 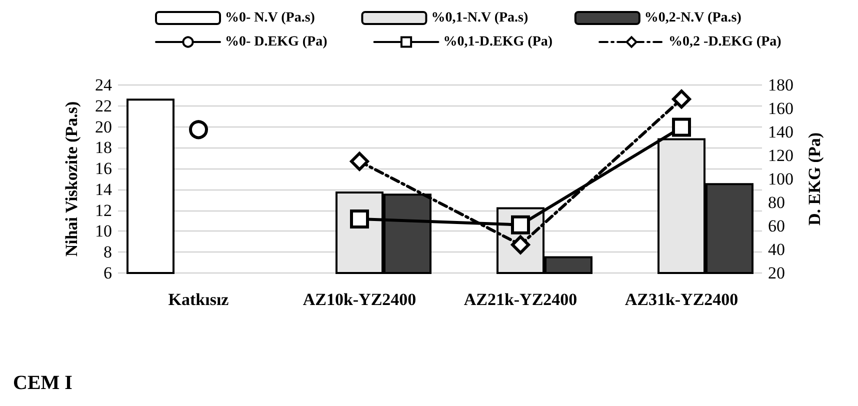 I want to click on y-tick-label: 10, so click(x=103, y=231).